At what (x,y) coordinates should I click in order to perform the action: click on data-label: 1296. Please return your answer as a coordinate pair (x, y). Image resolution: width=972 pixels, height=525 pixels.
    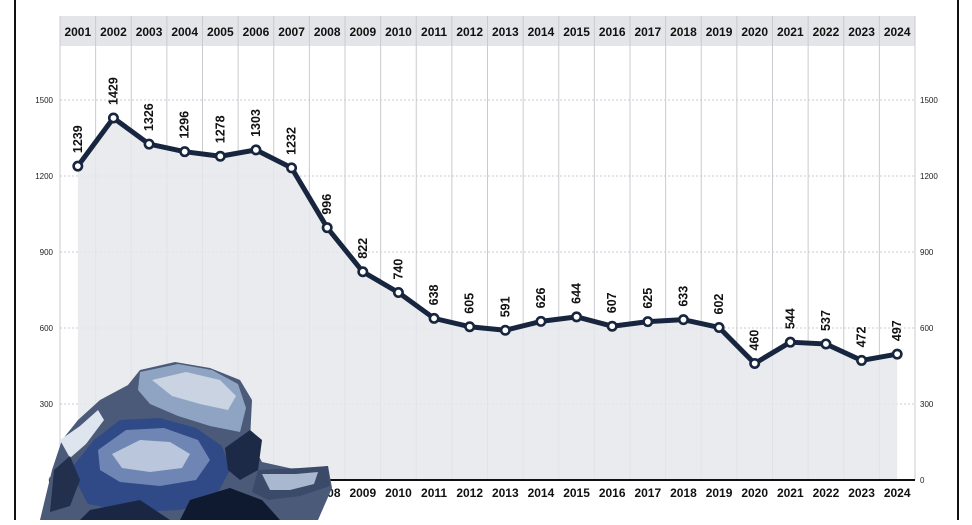
    Looking at the image, I should click on (185, 125).